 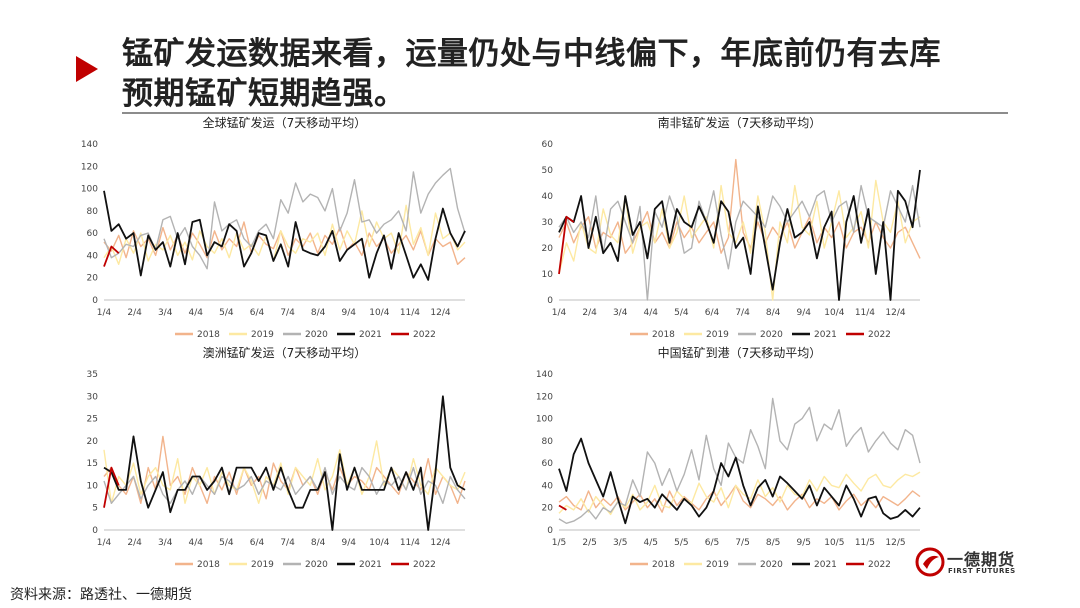 I want to click on y-tick-label: 140, so click(x=89, y=145).